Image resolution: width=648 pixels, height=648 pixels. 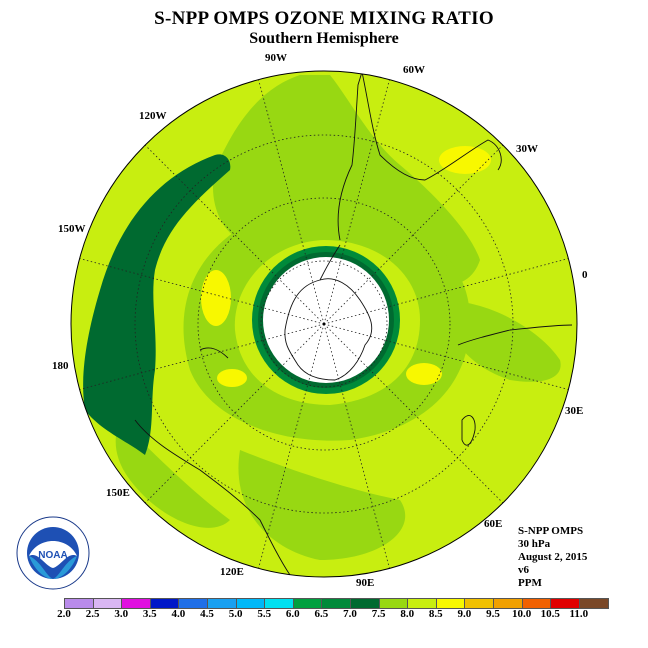 I want to click on band-7-5-east, so click(x=500, y=341).